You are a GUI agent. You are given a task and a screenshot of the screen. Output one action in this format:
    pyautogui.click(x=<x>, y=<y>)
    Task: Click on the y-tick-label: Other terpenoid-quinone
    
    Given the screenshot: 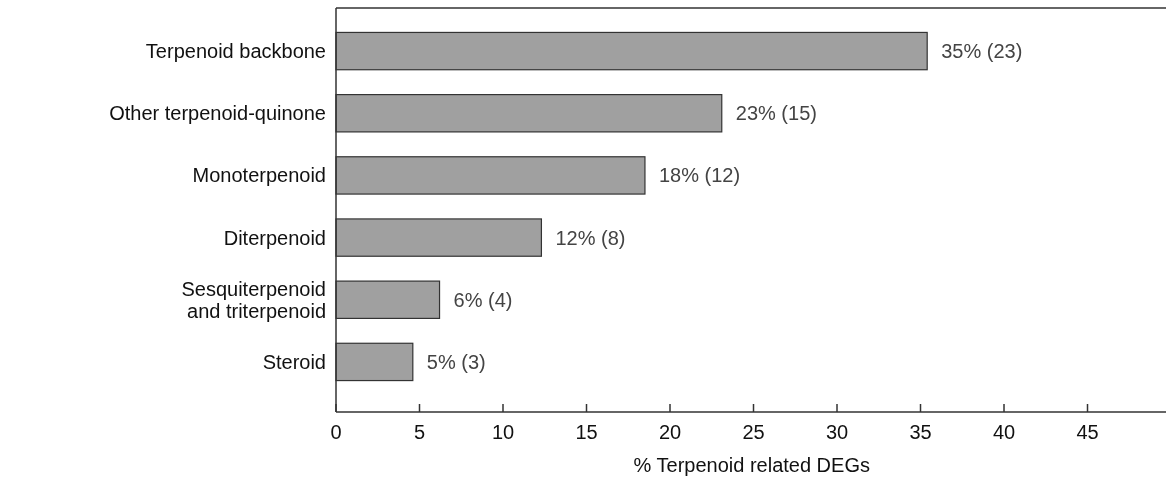 What is the action you would take?
    pyautogui.click(x=217, y=113)
    